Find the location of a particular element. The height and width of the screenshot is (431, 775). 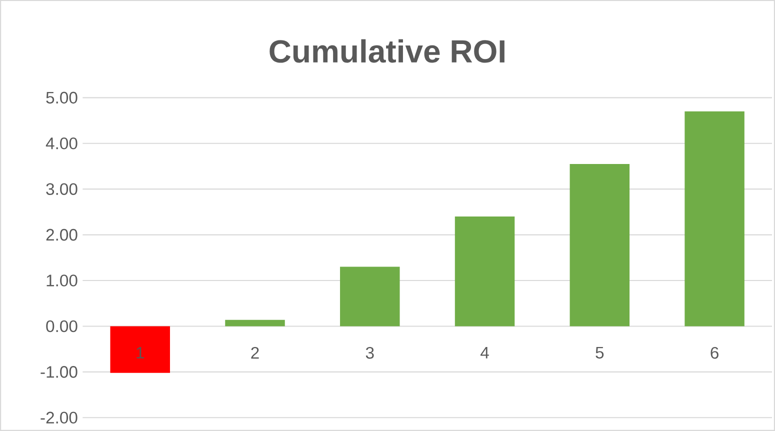

y-tick-label: 0.00 is located at coordinates (62, 326).